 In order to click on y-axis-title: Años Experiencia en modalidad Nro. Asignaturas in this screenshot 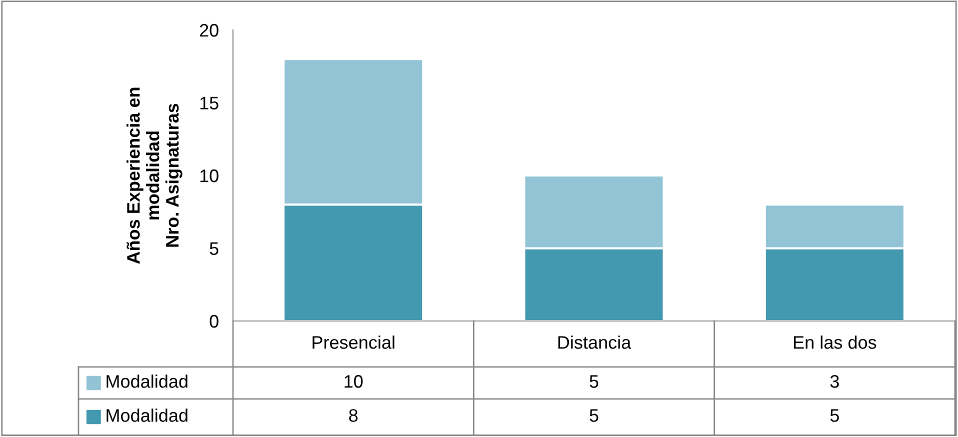, I will do `click(154, 176)`.